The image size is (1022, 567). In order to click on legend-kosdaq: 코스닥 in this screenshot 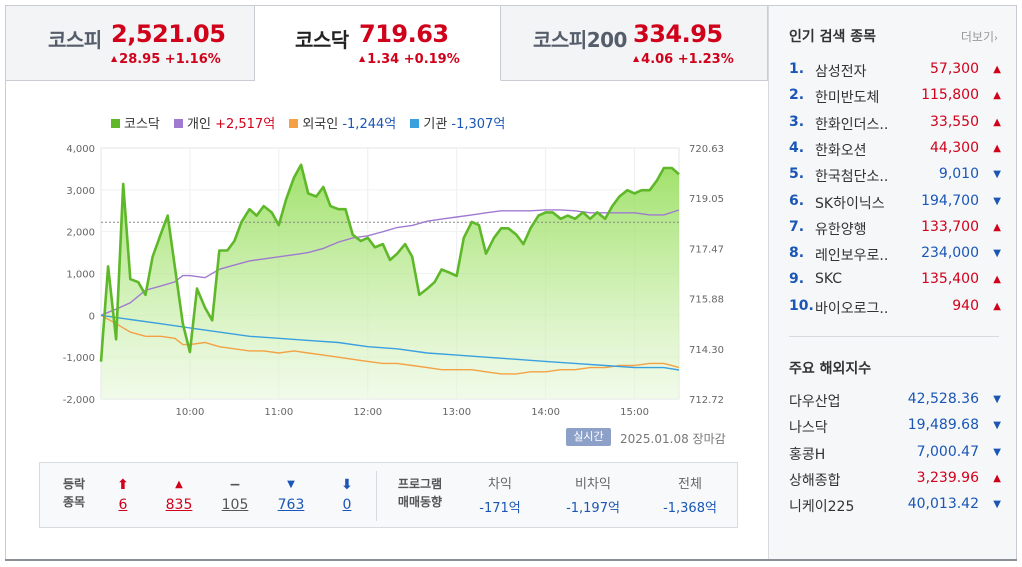, I will do `click(135, 122)`.